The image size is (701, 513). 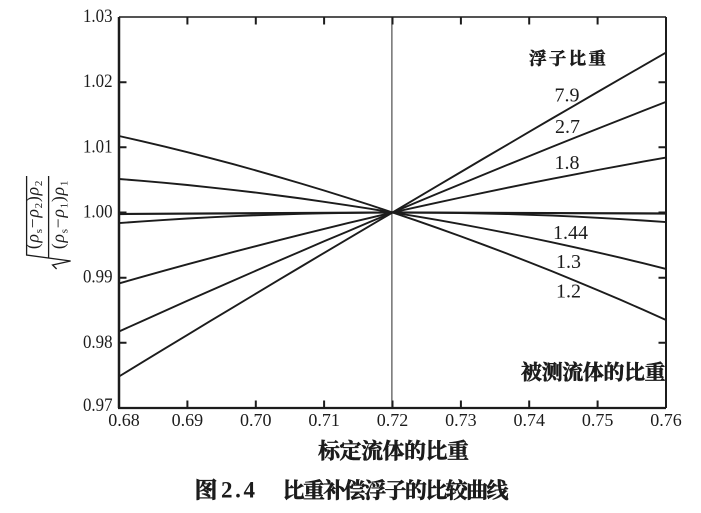 What do you see at coordinates (59, 214) in the screenshot?
I see `svg-text: (ρs−ρ1)ρ1` at bounding box center [59, 214].